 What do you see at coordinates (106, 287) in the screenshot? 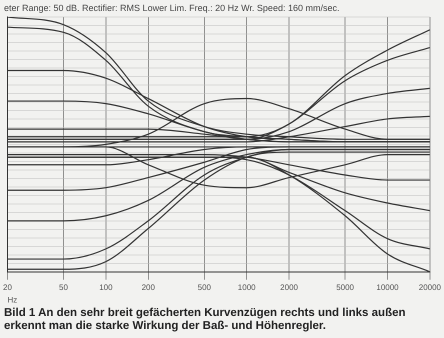
I see `x-tick-label: 100` at bounding box center [106, 287].